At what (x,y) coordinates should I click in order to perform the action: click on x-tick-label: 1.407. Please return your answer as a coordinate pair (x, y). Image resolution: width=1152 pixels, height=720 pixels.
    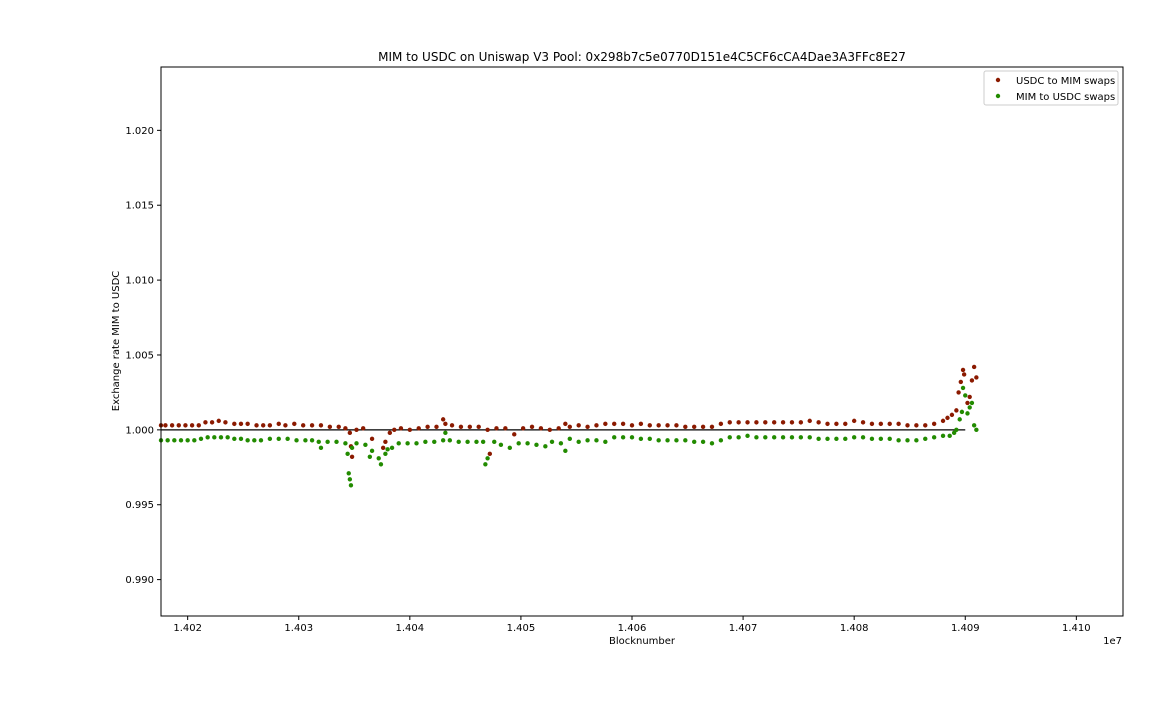
    Looking at the image, I should click on (743, 628).